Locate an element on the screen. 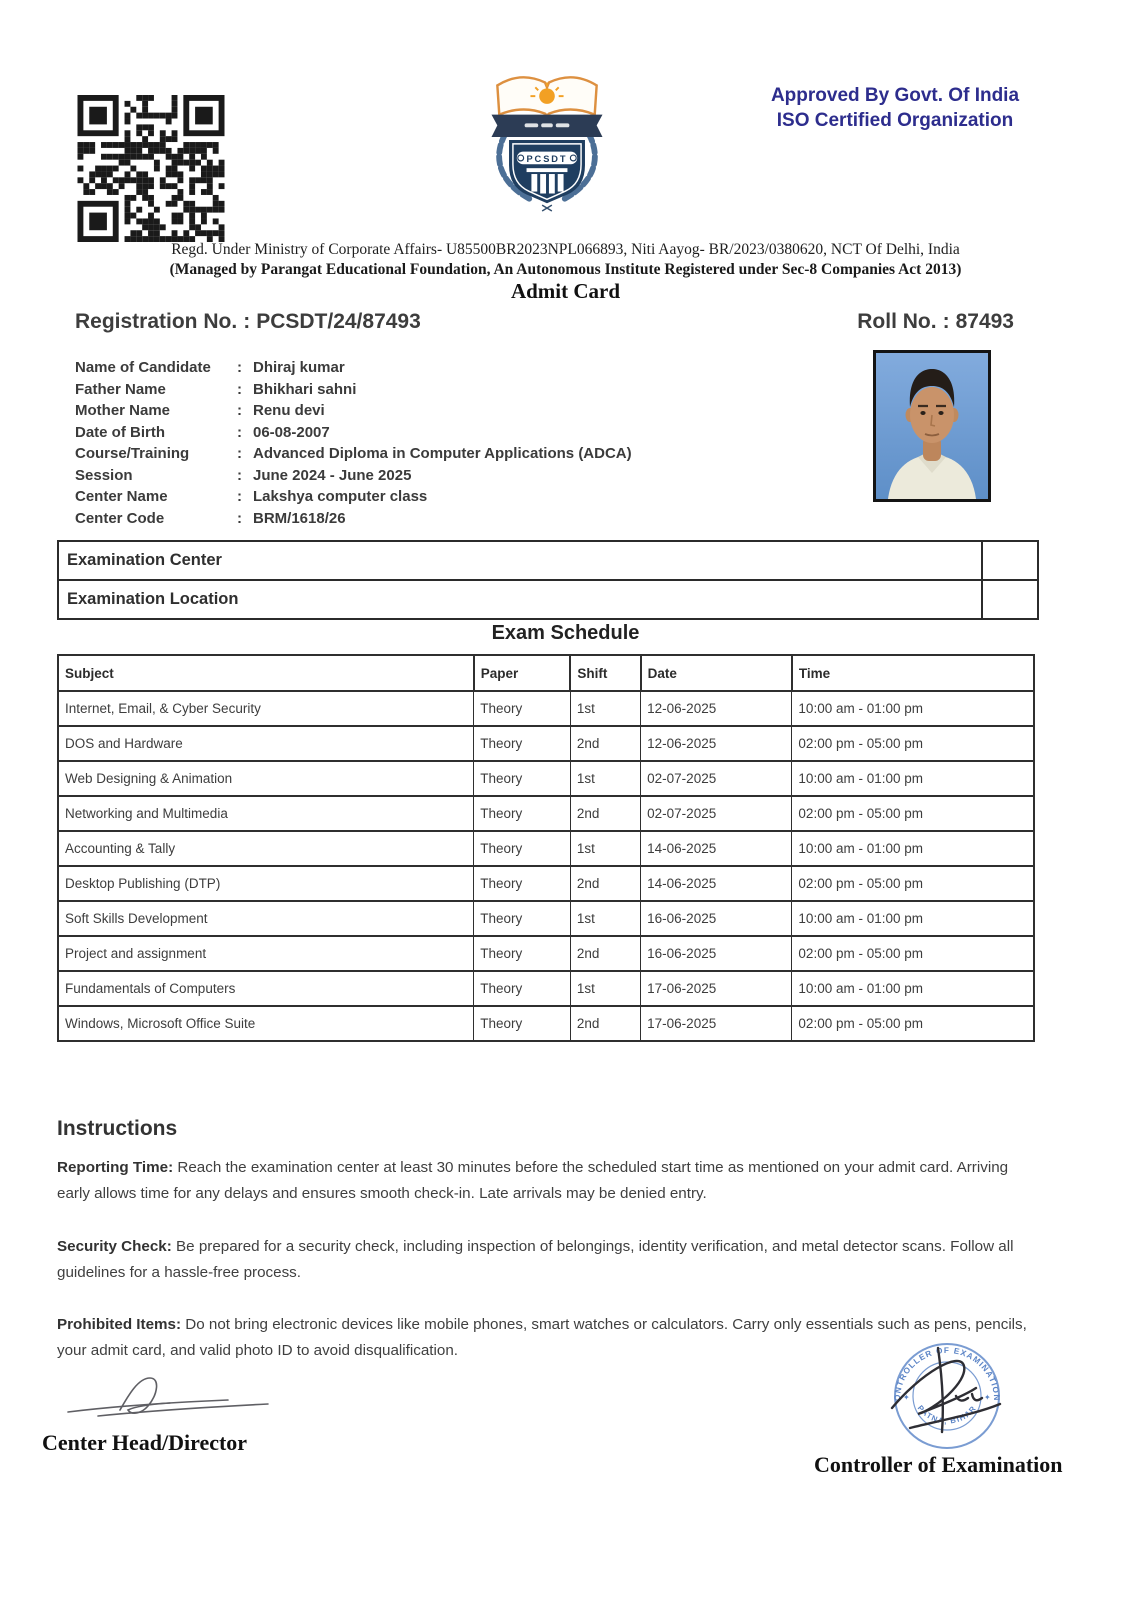 Image resolution: width=1131 pixels, height=1600 pixels. schedule-cell: Soft Skills Development is located at coordinates (266, 918).